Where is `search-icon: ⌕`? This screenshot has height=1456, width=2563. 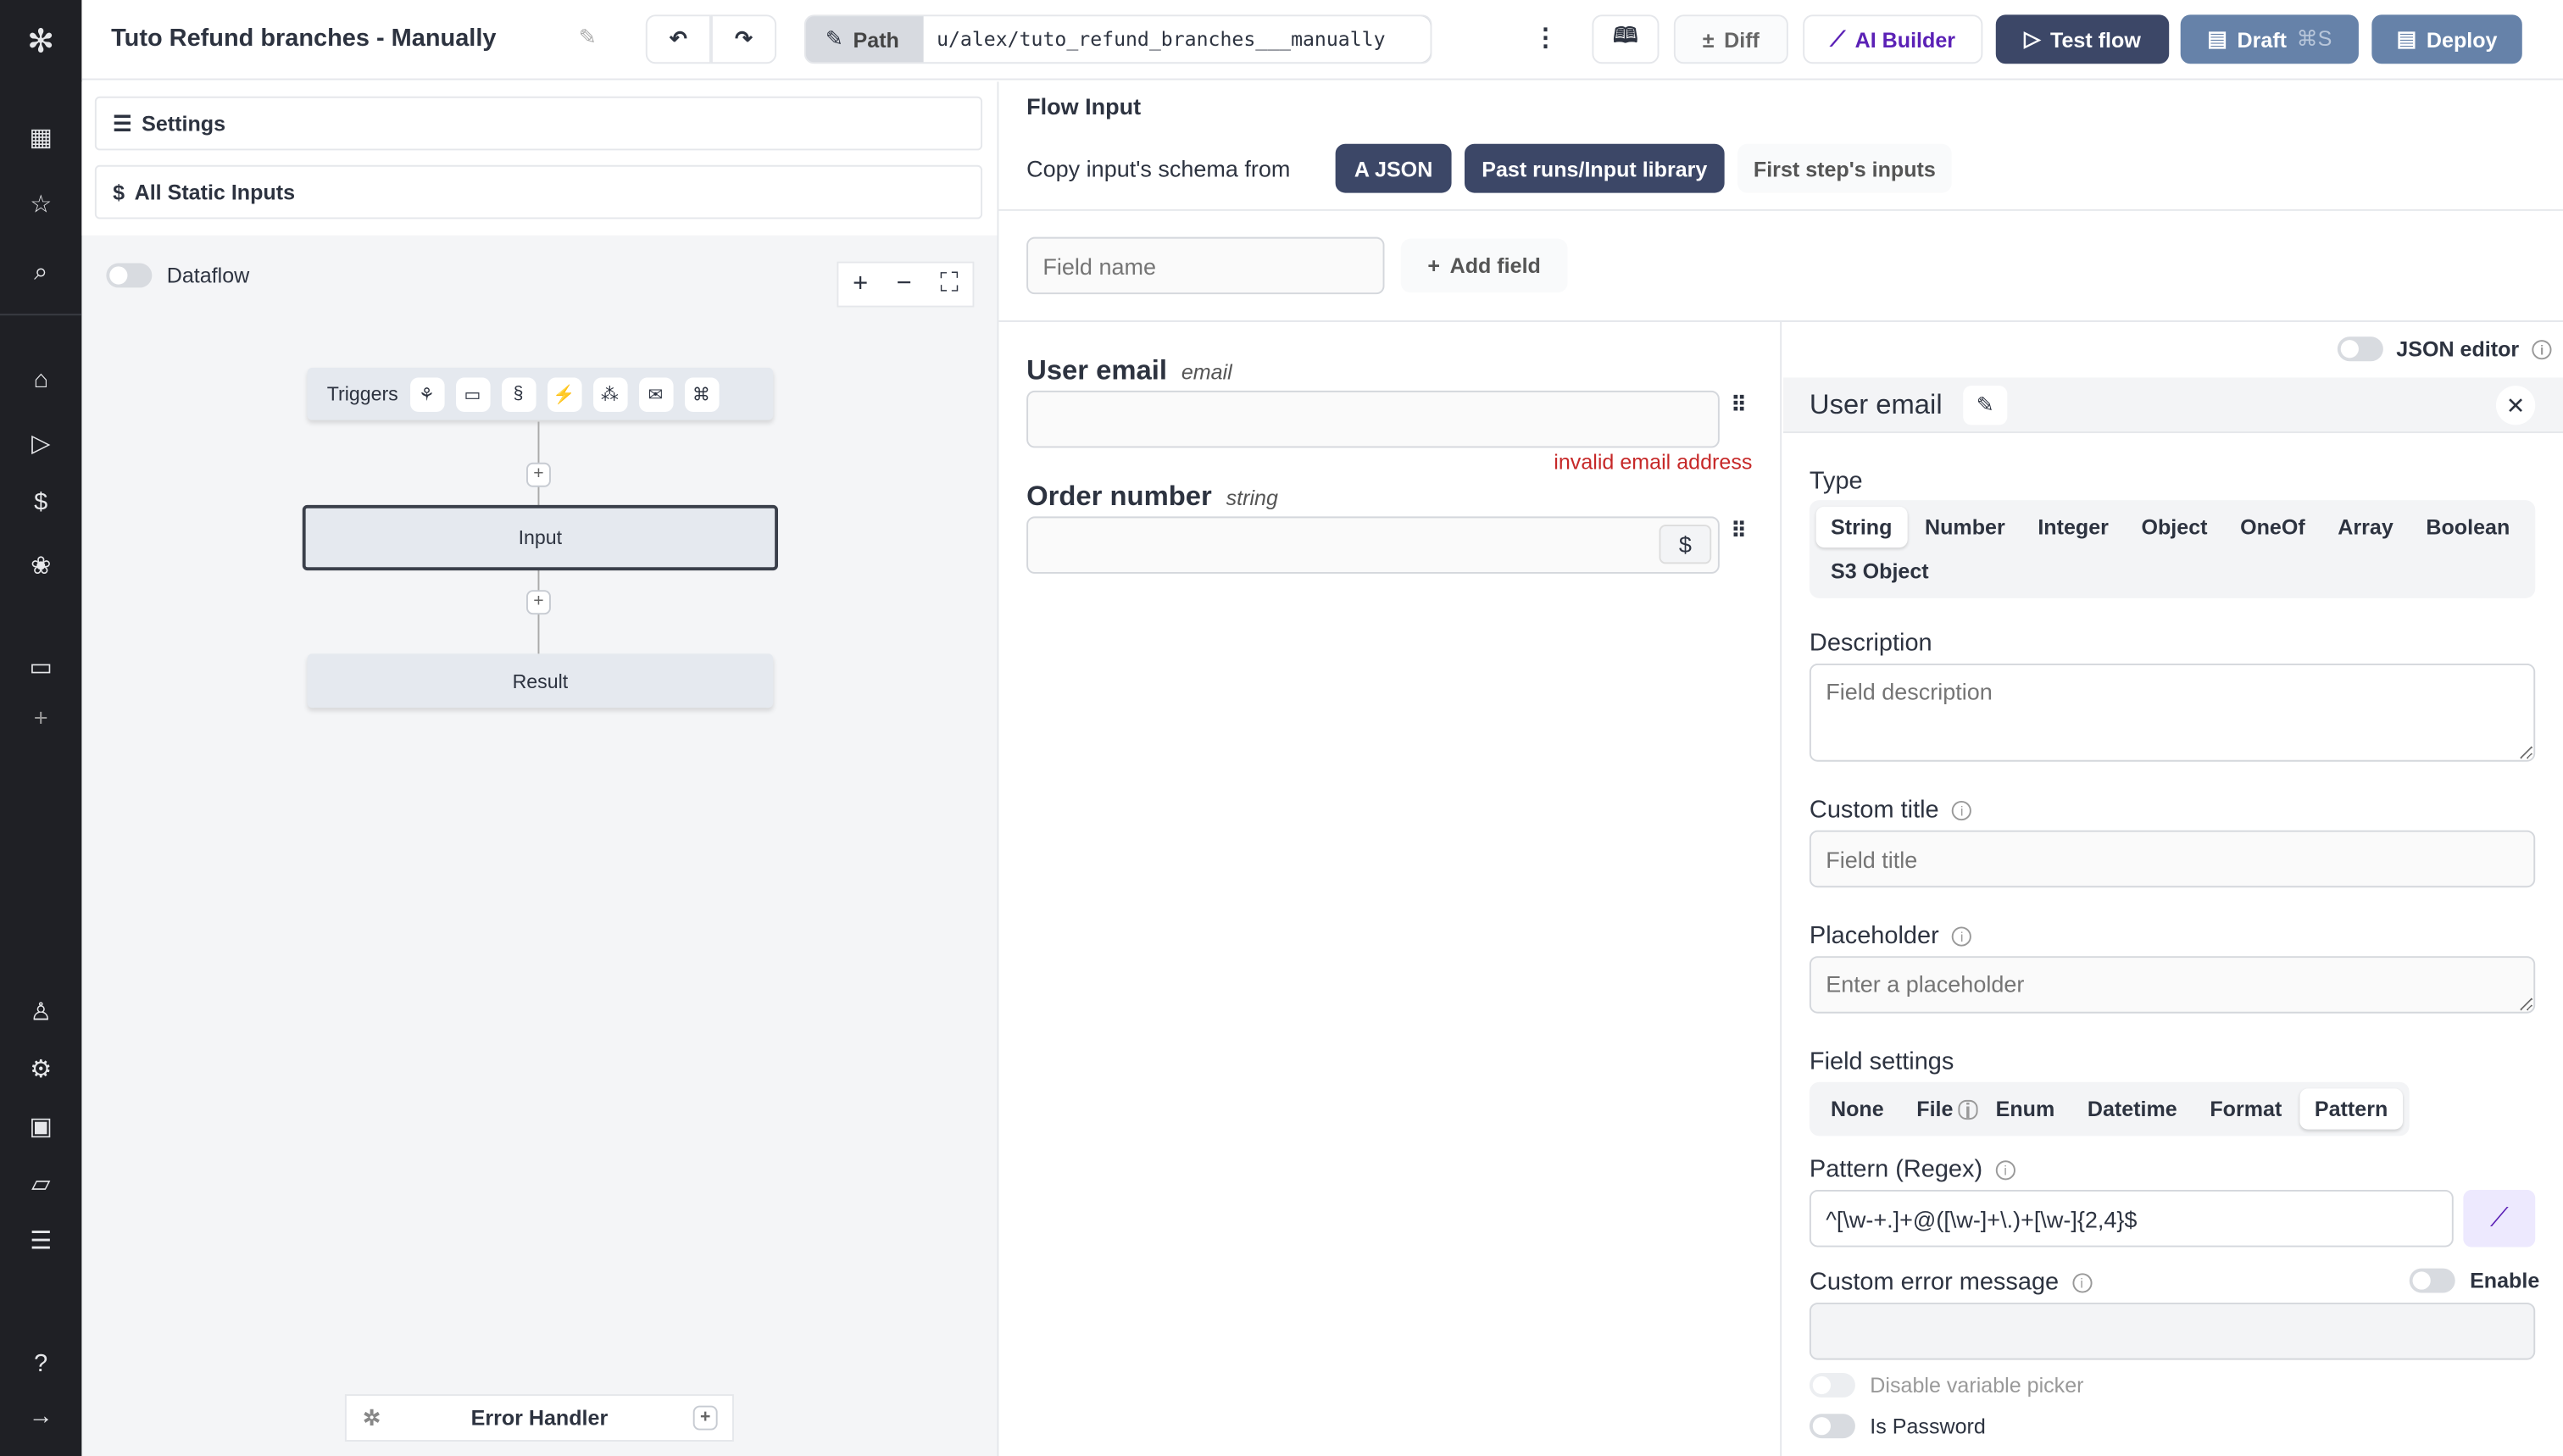
search-icon: ⌕ is located at coordinates (41, 272).